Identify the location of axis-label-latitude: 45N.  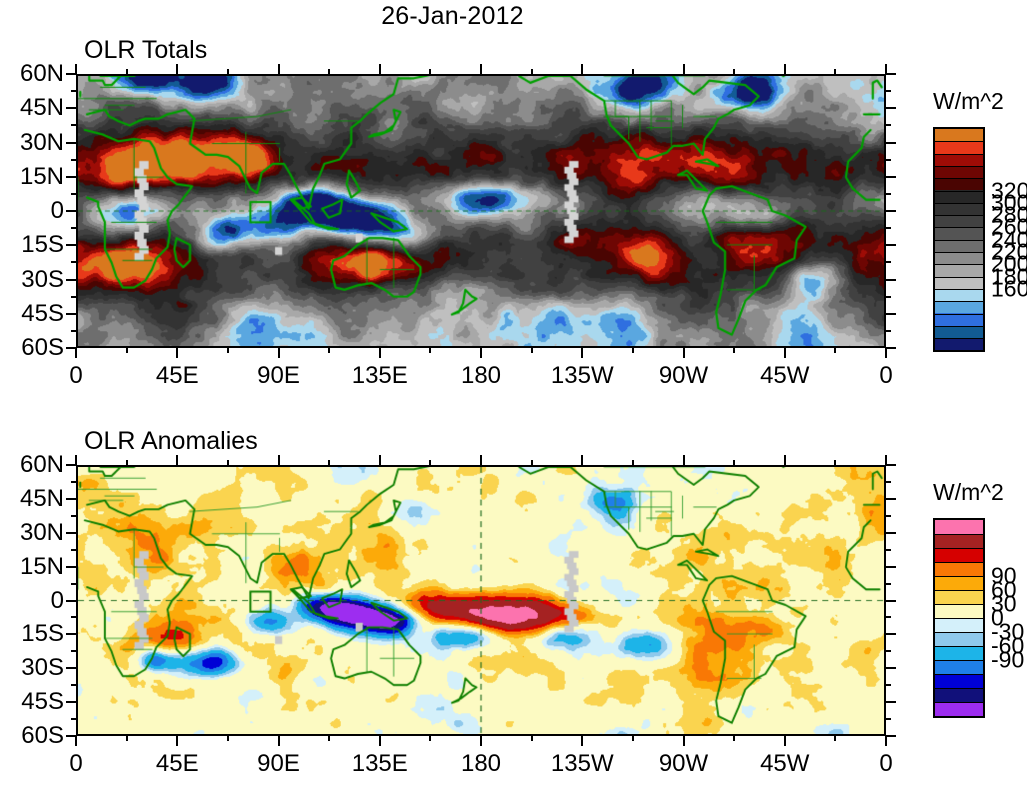
(41, 498).